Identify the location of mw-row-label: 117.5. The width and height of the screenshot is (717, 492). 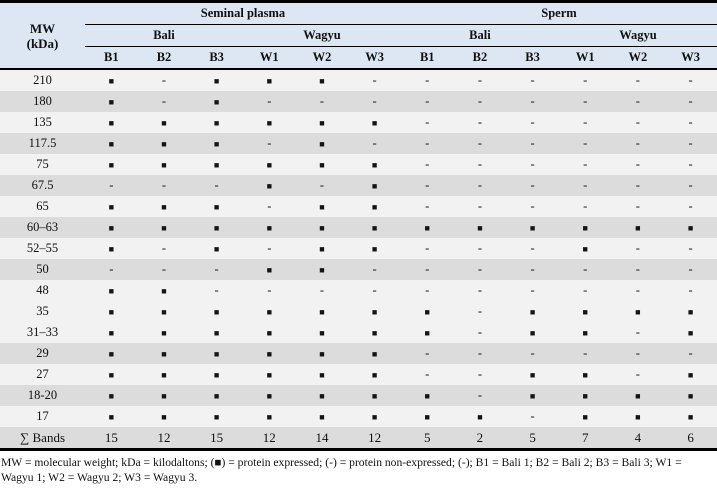
(42, 143).